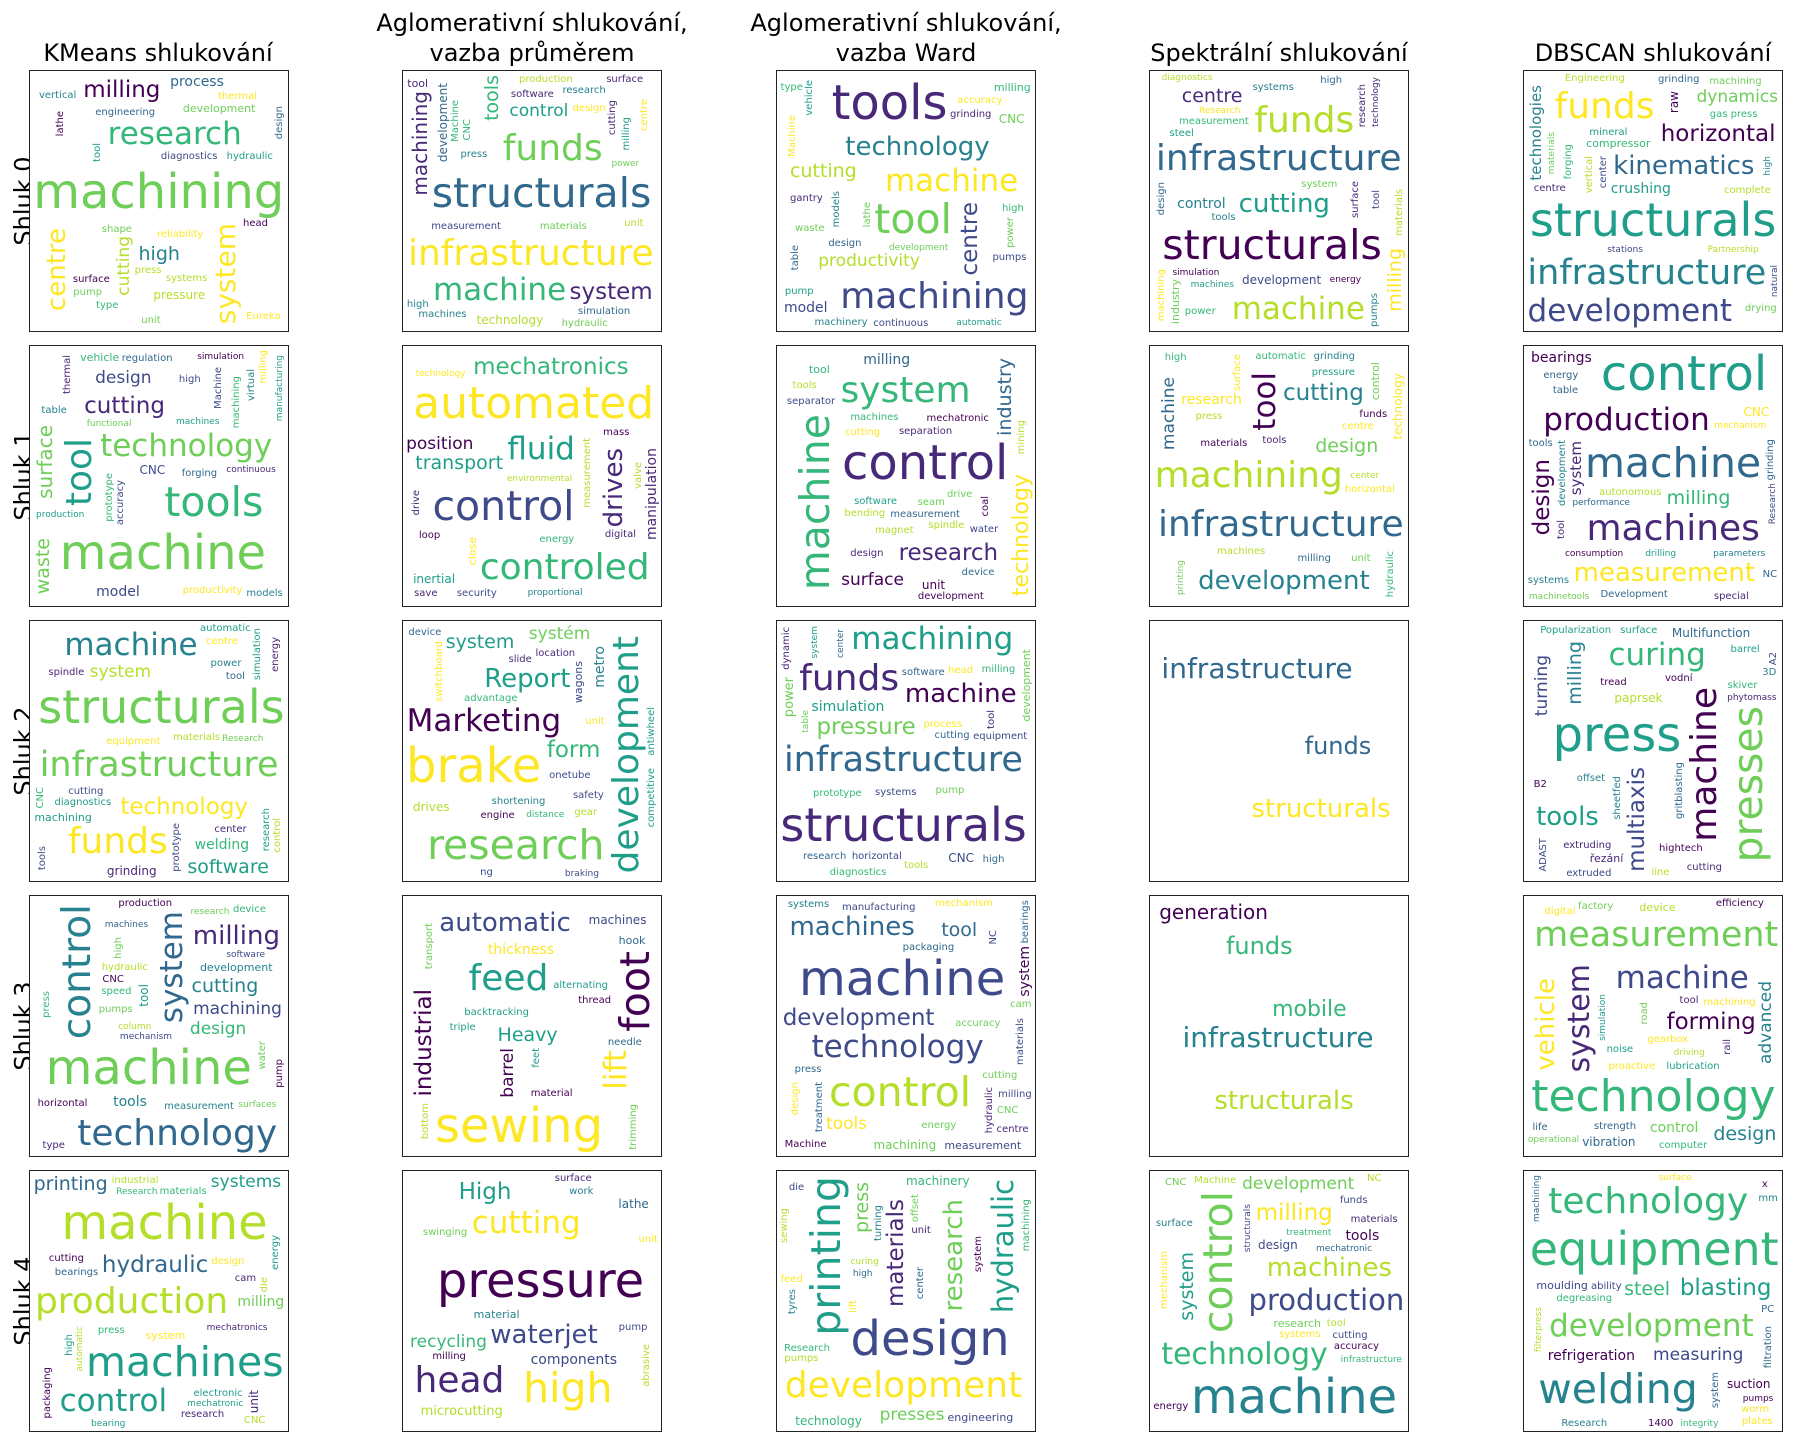  What do you see at coordinates (787, 648) in the screenshot?
I see `cloud-word: dynamic` at bounding box center [787, 648].